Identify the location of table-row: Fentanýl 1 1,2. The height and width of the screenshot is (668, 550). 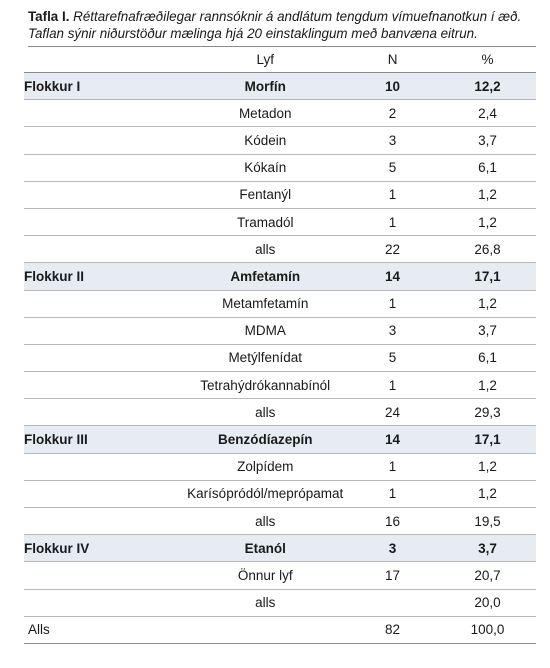
(280, 195).